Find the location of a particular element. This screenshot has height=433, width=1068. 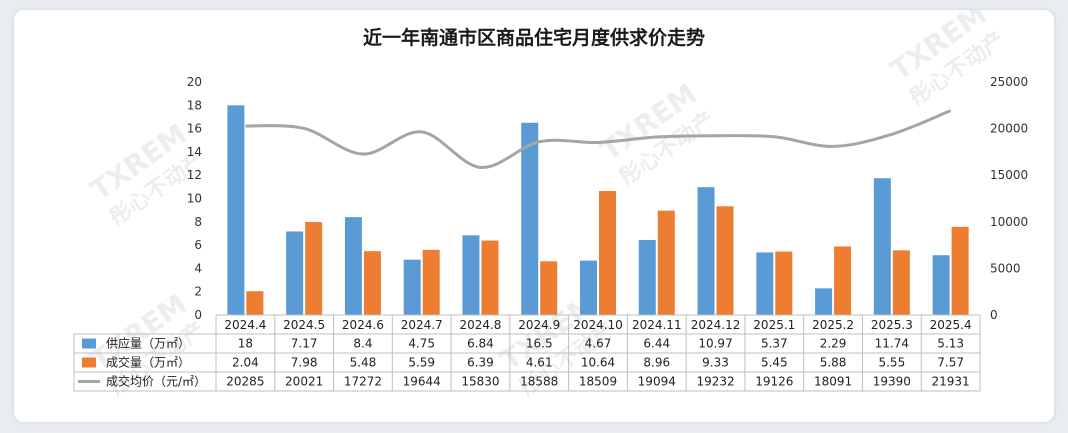

data-label: 5.37 is located at coordinates (774, 344).